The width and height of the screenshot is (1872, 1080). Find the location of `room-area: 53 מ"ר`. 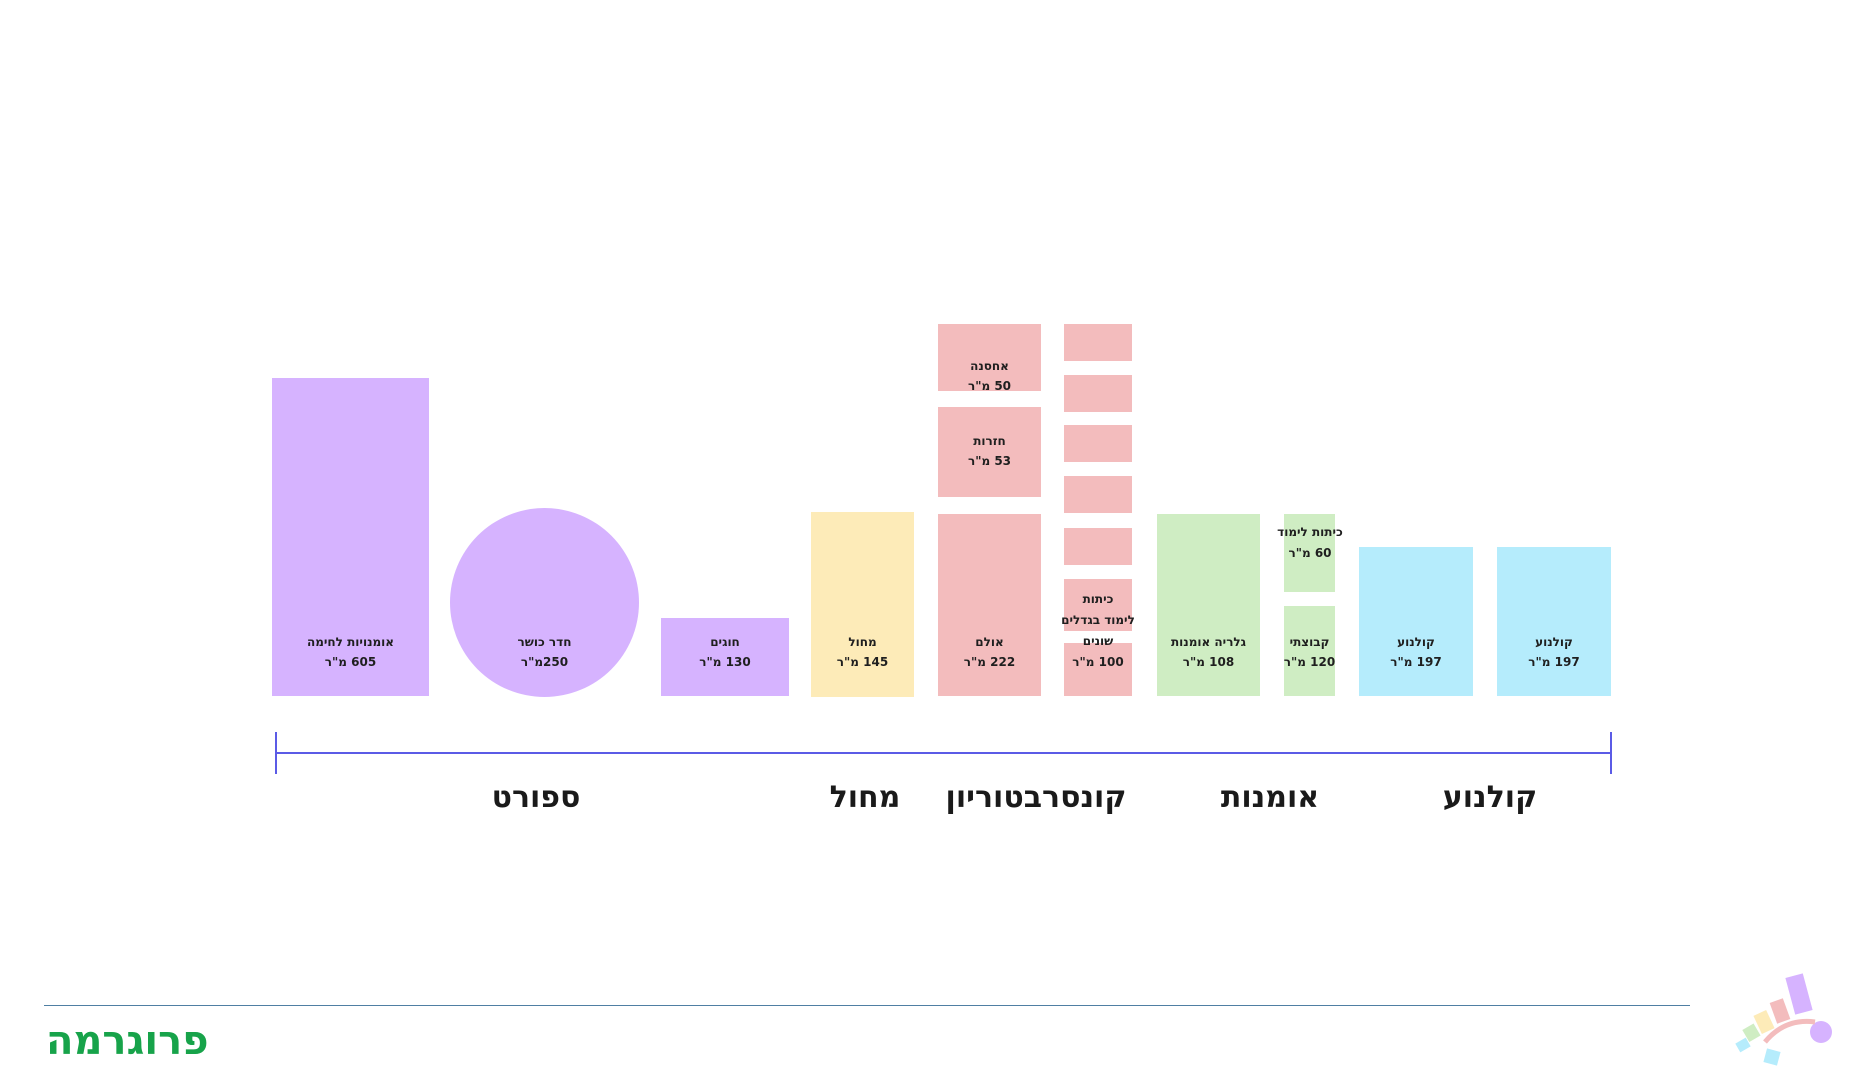

room-area: 53 מ"ר is located at coordinates (989, 461).